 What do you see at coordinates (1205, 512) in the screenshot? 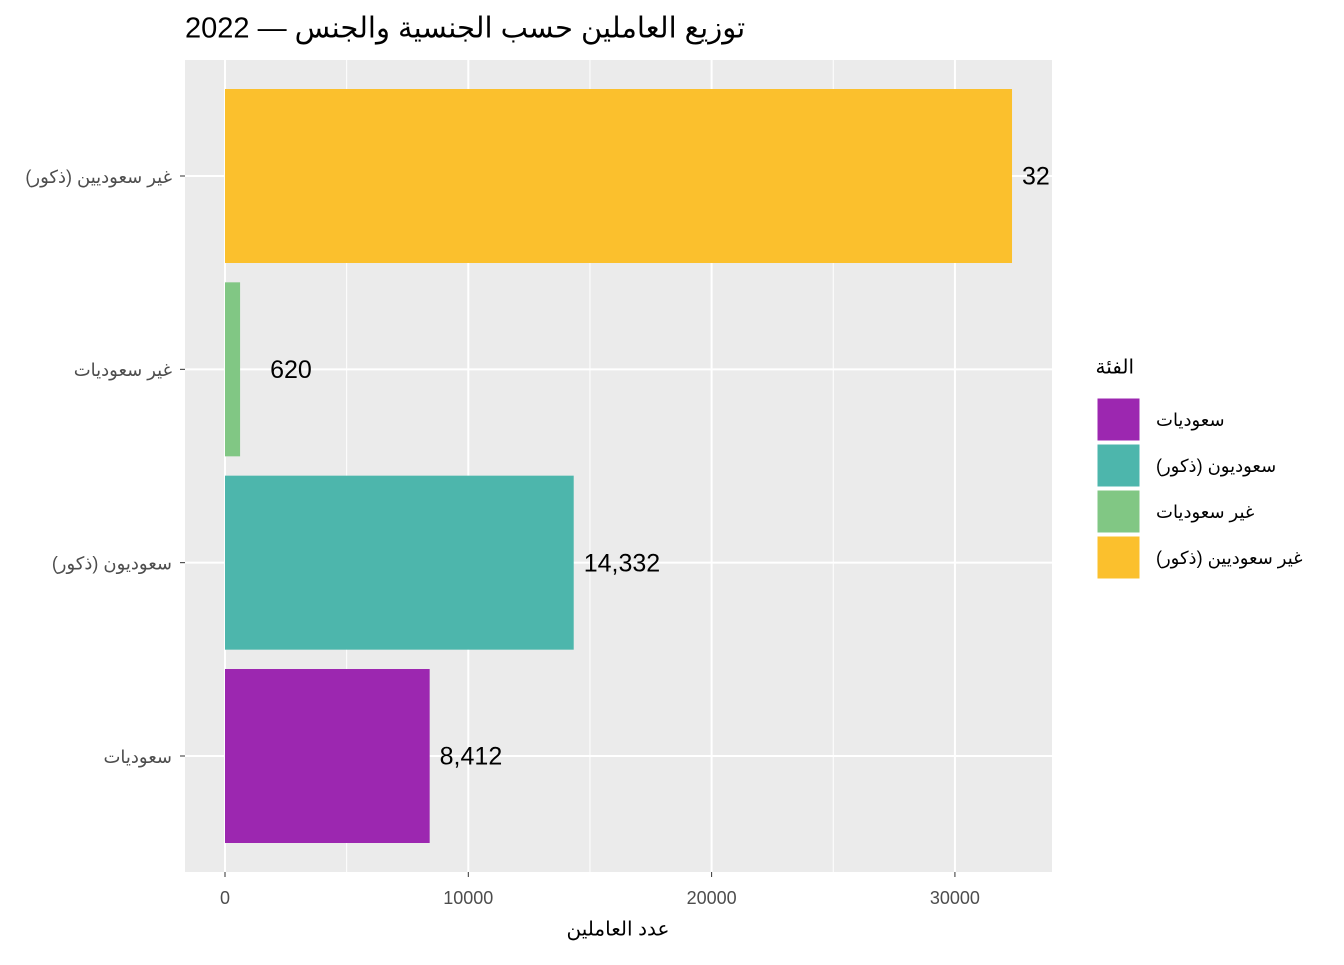
I see `legend-label: غير سعوديات` at bounding box center [1205, 512].